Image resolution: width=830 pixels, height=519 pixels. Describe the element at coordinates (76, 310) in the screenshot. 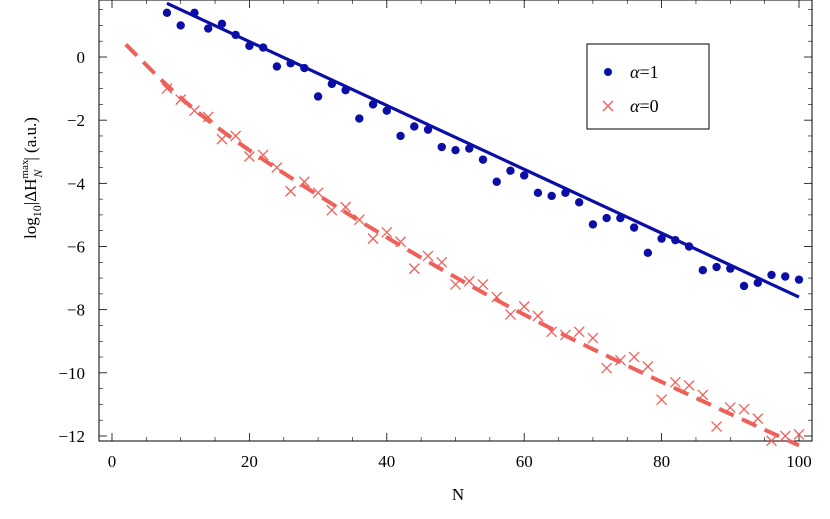

I see `y-tick-label: −8` at that location.